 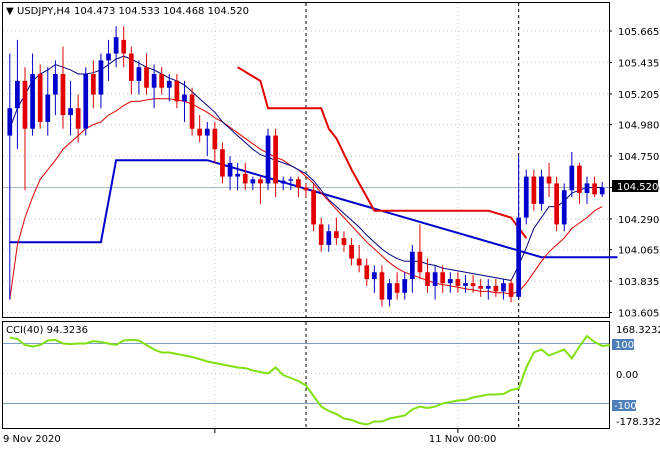 What do you see at coordinates (10, 11) in the screenshot?
I see `collapse-triangle-icon: ▼` at bounding box center [10, 11].